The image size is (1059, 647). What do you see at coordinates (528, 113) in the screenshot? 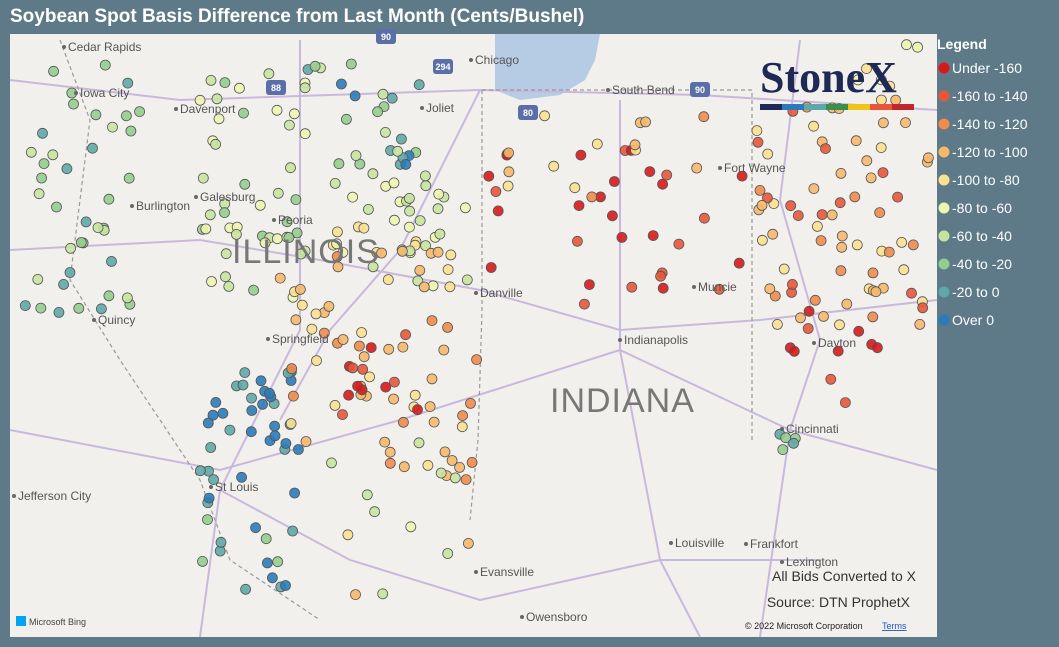
I see `highway-number: 80` at bounding box center [528, 113].